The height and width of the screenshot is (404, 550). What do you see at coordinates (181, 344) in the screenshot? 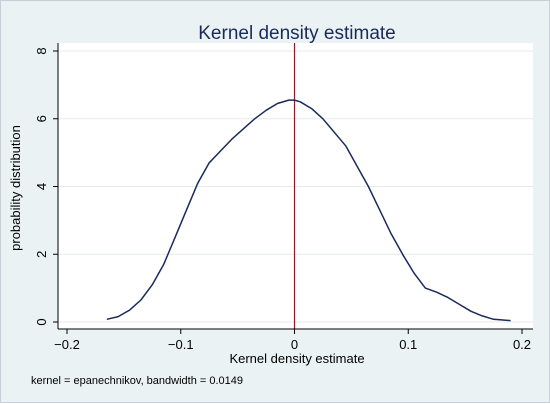
I see `x-tick-label-1: −0.1` at bounding box center [181, 344].